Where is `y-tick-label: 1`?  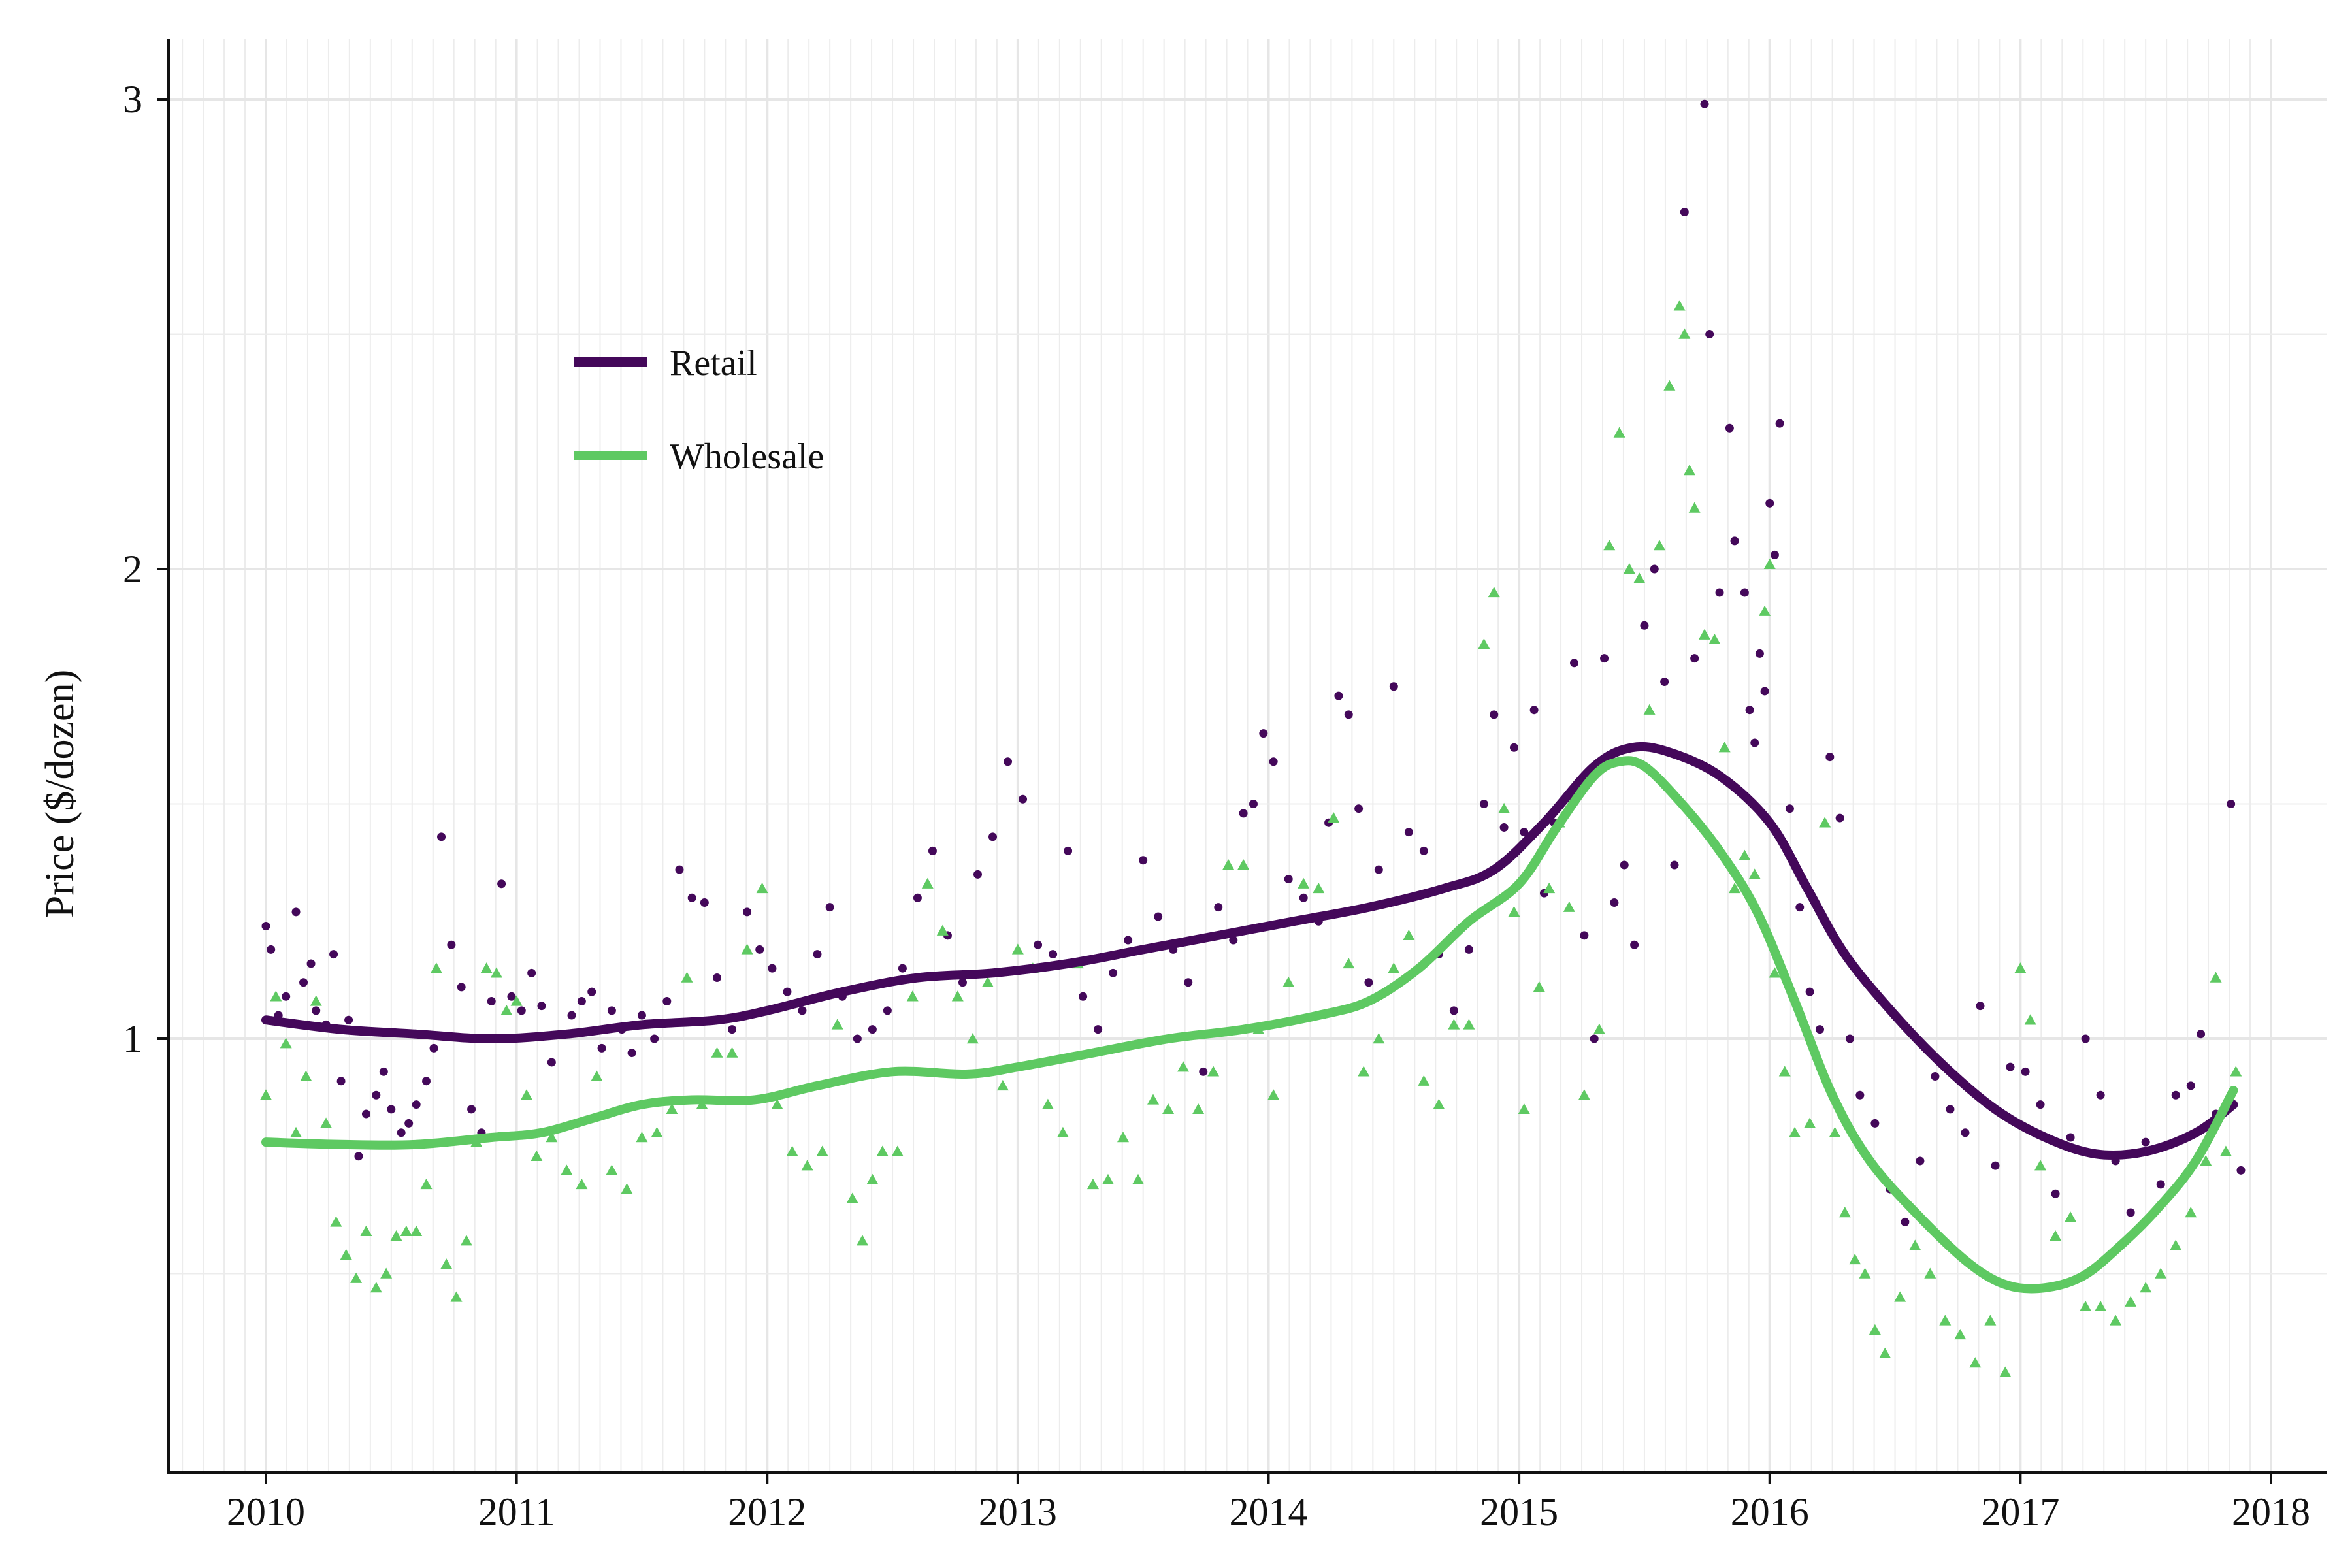
y-tick-label: 1 is located at coordinates (132, 1038).